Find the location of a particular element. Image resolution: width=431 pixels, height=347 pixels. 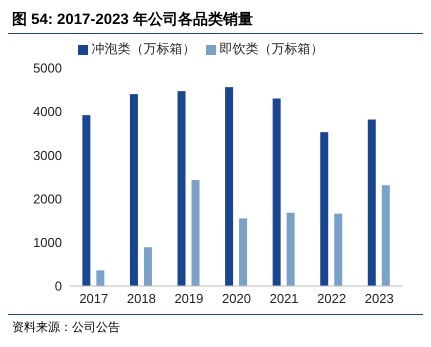

y-tick-label: 4000 is located at coordinates (47, 112).